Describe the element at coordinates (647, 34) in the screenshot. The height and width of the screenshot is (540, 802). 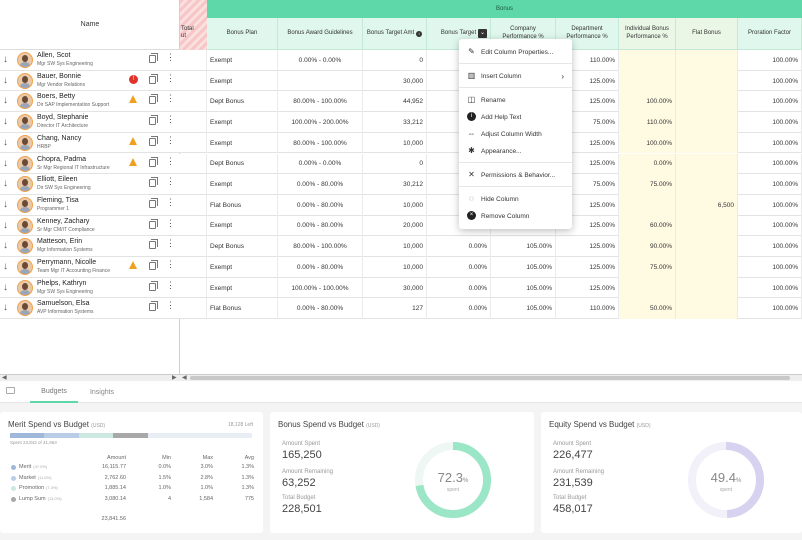
I see `column-header-indiv: Individual Bonus Performance %` at that location.